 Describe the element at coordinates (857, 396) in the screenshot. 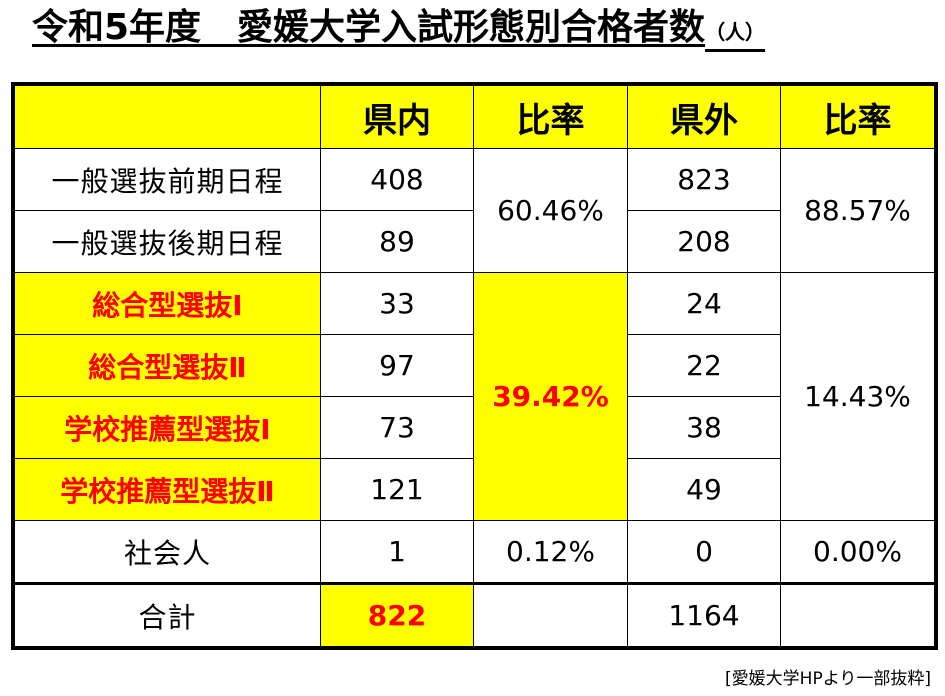

I see `cell-ratio-special-out: 14.43%` at that location.